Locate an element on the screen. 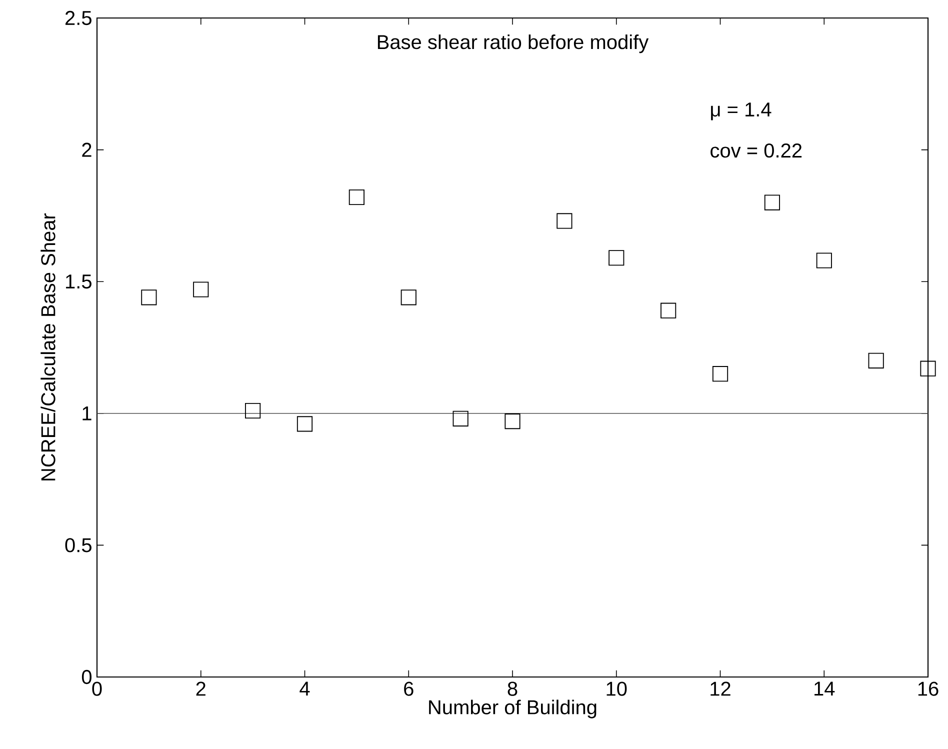  y-tick-label: 2.5 is located at coordinates (78, 18).